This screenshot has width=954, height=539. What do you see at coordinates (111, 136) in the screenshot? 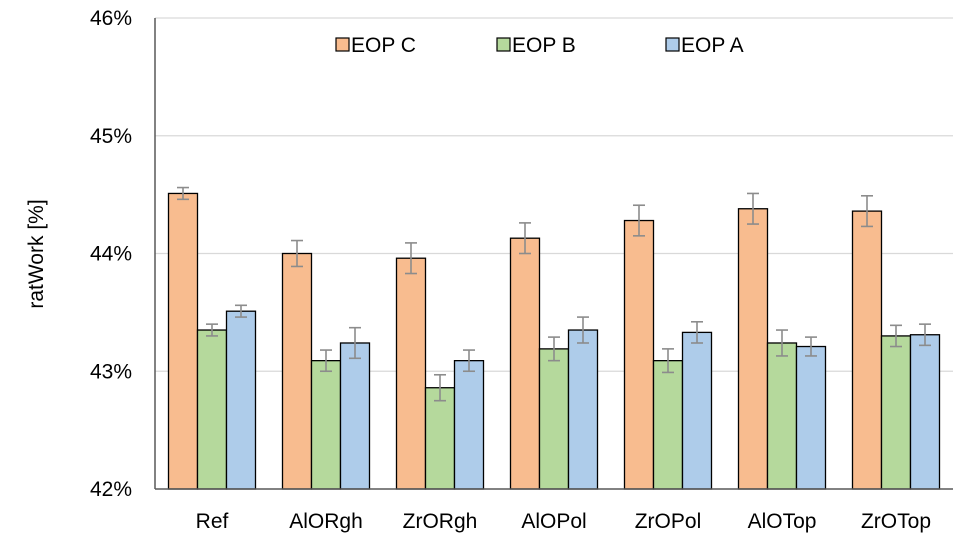
I see `y-tick-label: 45%` at bounding box center [111, 136].